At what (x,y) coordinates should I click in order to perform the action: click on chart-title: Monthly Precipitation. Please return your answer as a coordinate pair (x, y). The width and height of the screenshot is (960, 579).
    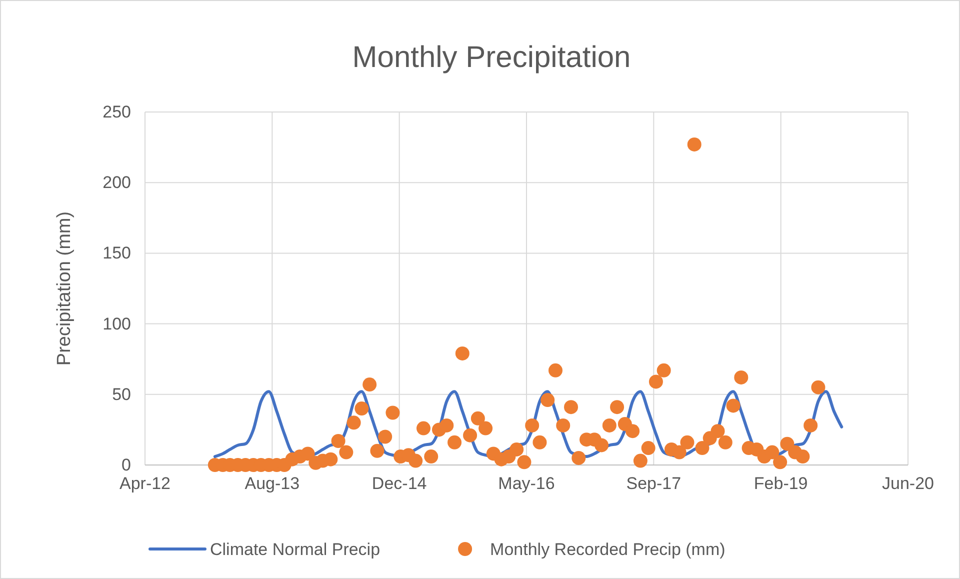
    Looking at the image, I should click on (491, 57).